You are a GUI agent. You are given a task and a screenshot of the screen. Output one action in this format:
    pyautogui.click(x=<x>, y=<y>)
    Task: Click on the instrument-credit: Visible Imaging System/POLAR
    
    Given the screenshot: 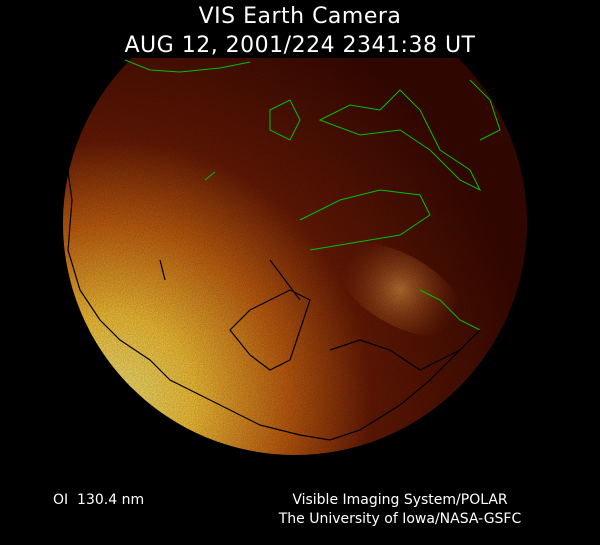 What is the action you would take?
    pyautogui.click(x=400, y=500)
    